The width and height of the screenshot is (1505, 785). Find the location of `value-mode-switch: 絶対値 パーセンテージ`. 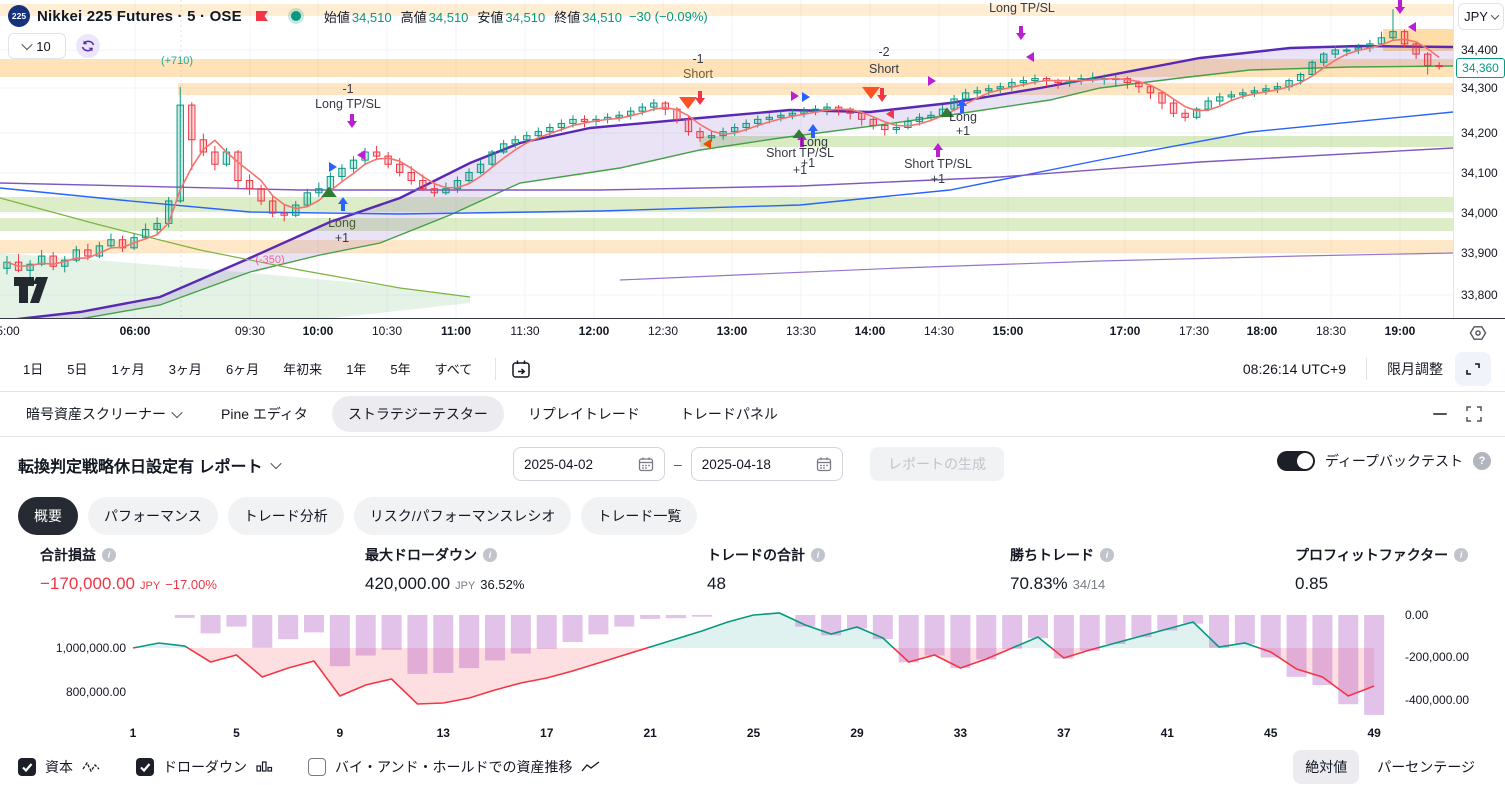

value-mode-switch: 絶対値 パーセンテージ is located at coordinates (1390, 766).